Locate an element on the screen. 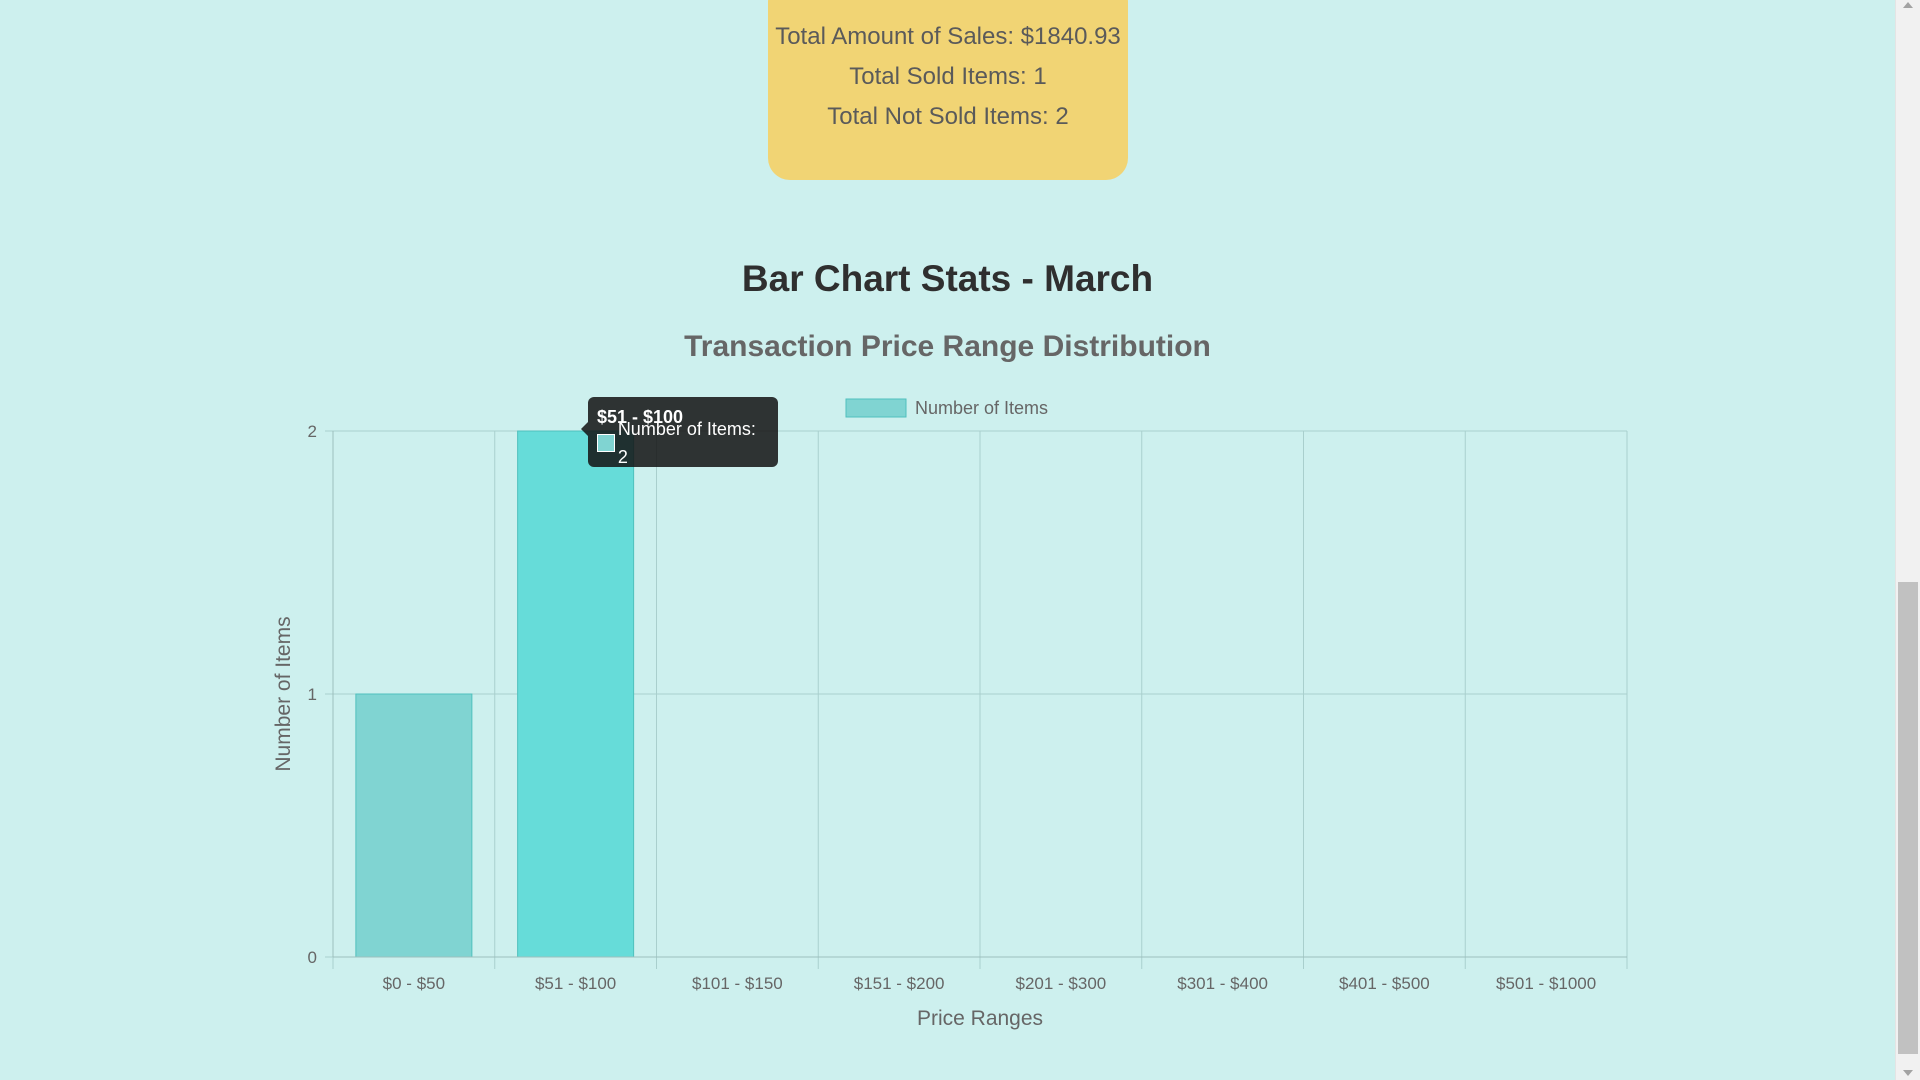  chart-title: Transaction Price Range Distribution is located at coordinates (947, 346).